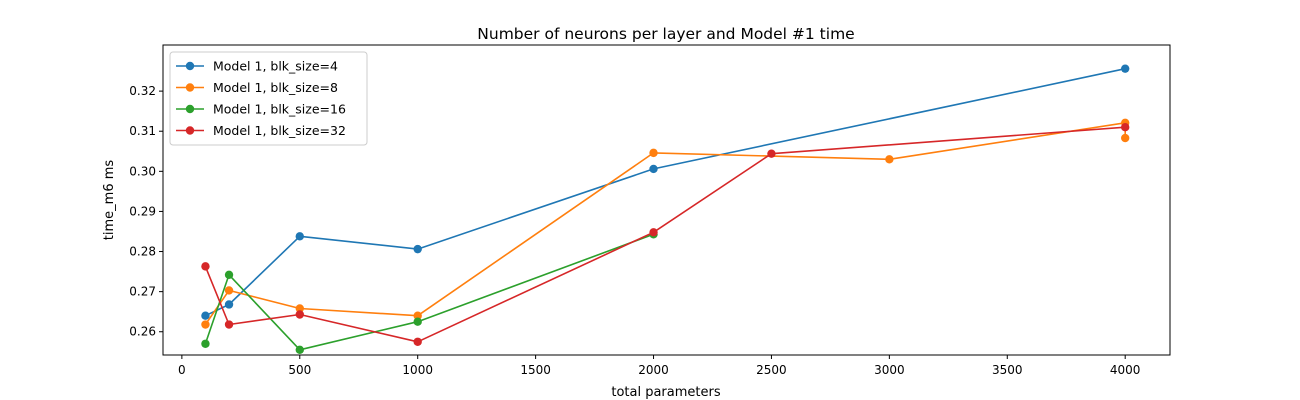  What do you see at coordinates (142, 131) in the screenshot?
I see `y-tick-label: 0.31` at bounding box center [142, 131].